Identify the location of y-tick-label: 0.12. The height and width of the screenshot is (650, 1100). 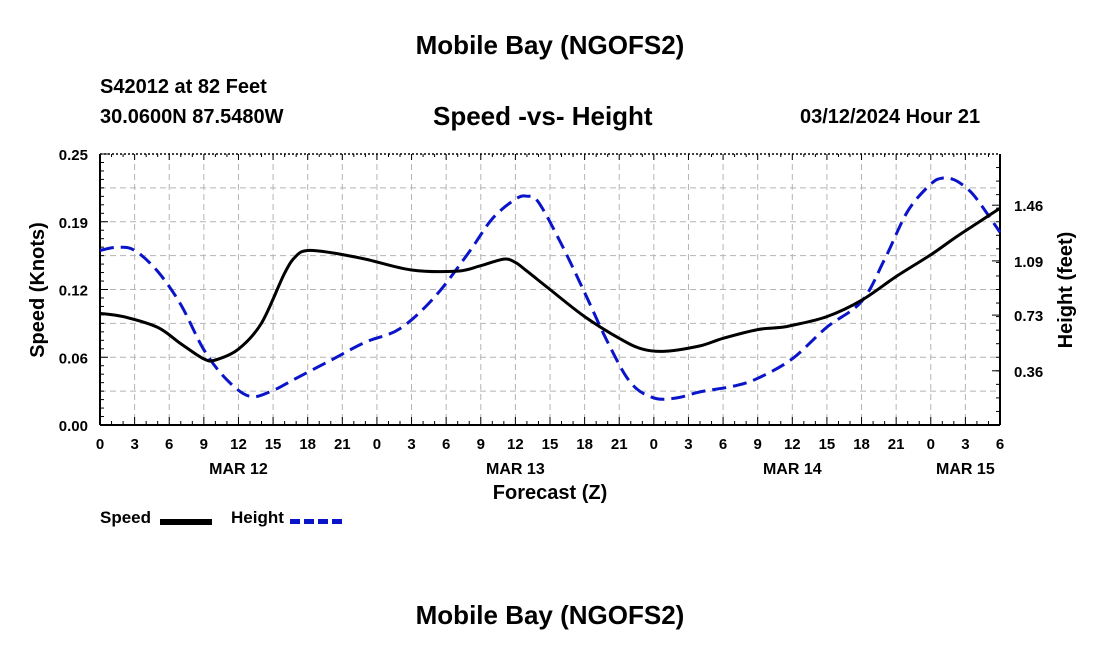
(73, 291).